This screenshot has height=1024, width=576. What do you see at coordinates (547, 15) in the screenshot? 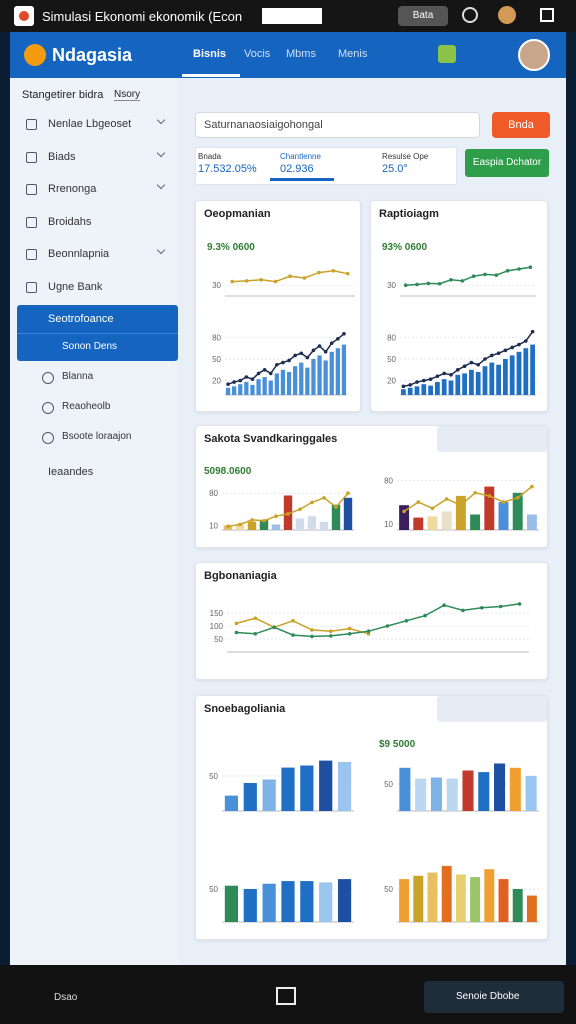
I see `maximize` at bounding box center [547, 15].